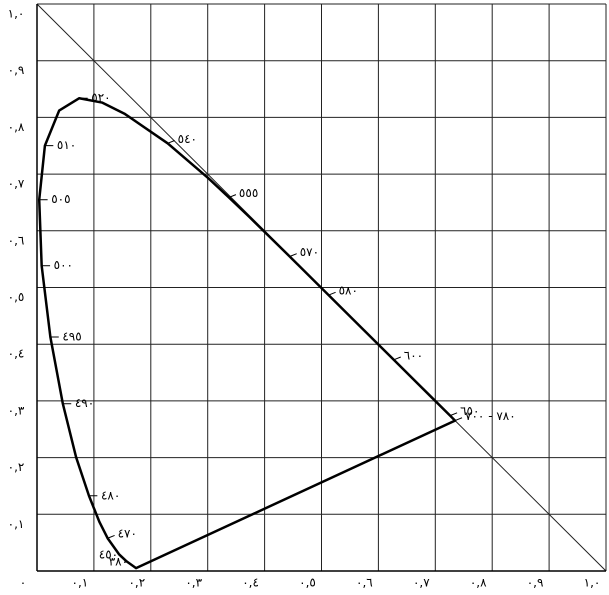 This screenshot has width=609, height=595. I want to click on wavelength-label: ٤٧٠, so click(127, 534).